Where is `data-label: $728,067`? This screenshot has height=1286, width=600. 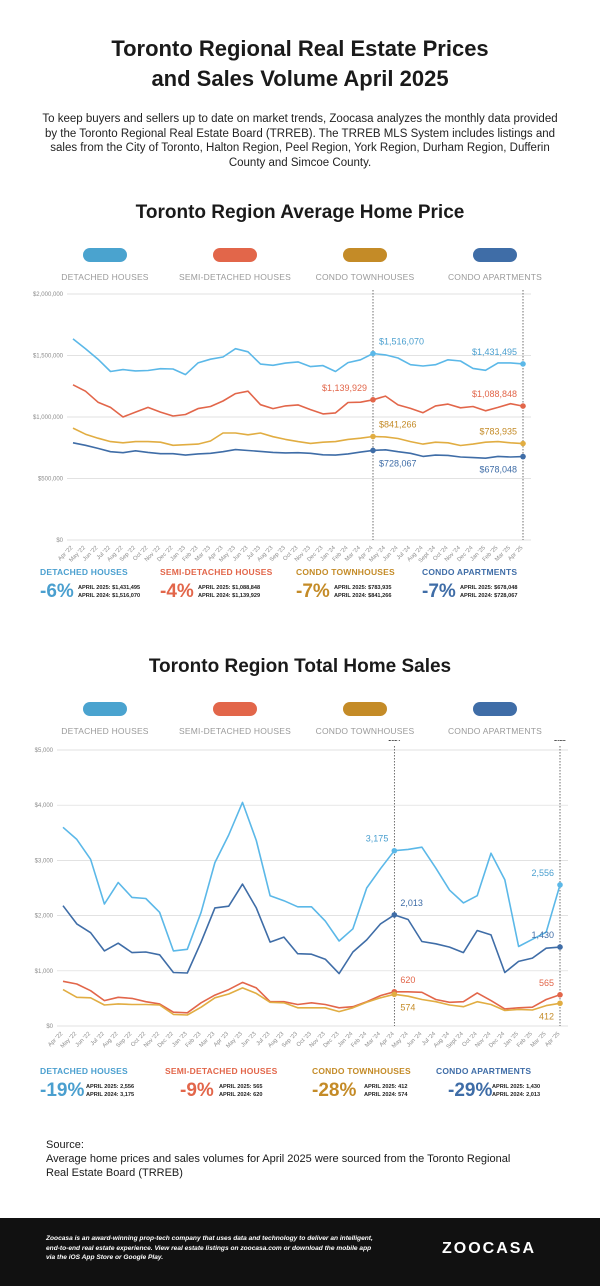
data-label: $728,067 is located at coordinates (398, 463).